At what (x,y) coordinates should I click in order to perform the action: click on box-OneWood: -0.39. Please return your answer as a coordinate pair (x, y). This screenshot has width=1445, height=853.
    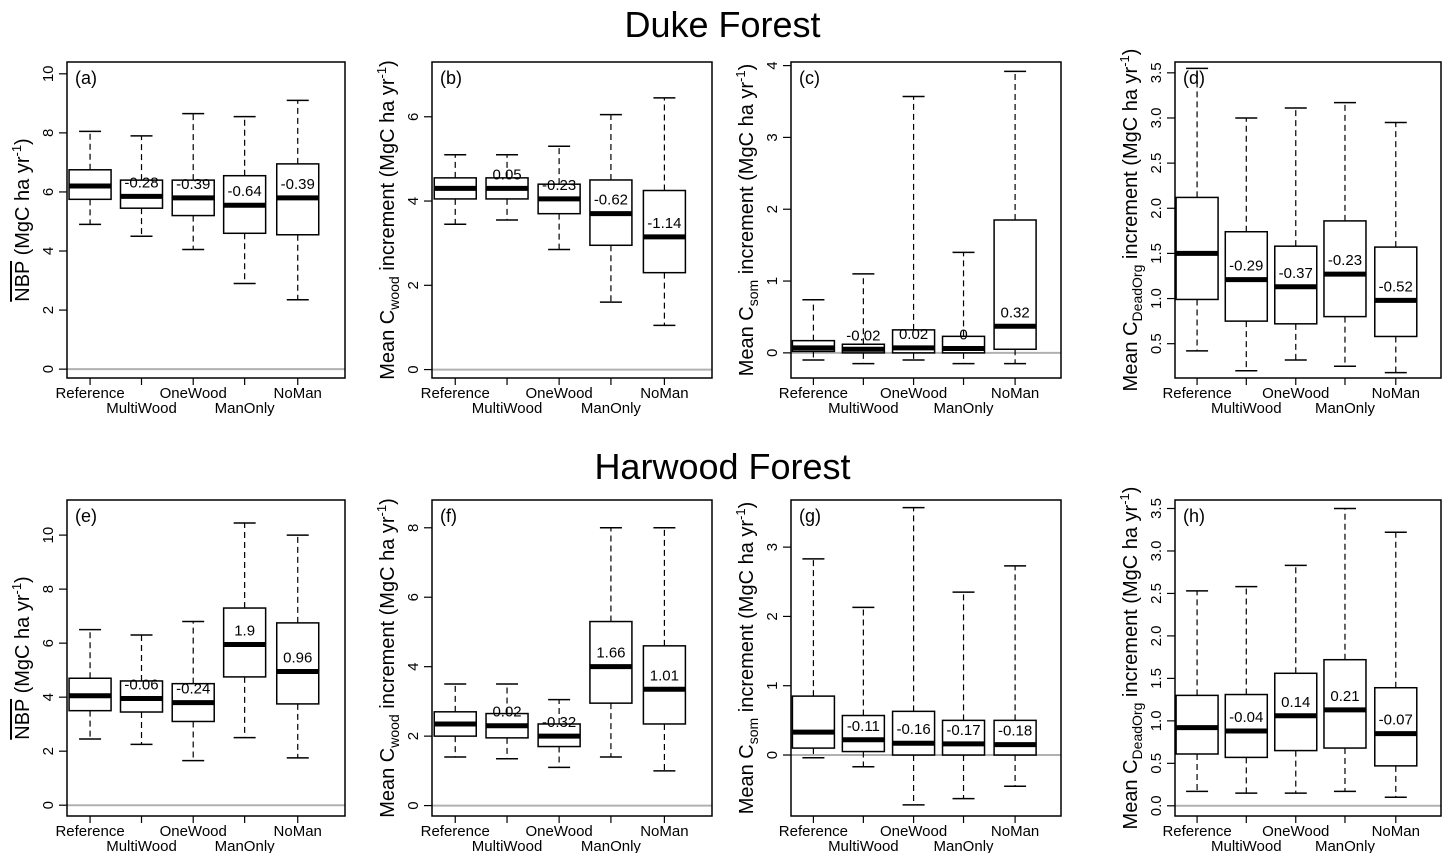
    Looking at the image, I should click on (193, 181).